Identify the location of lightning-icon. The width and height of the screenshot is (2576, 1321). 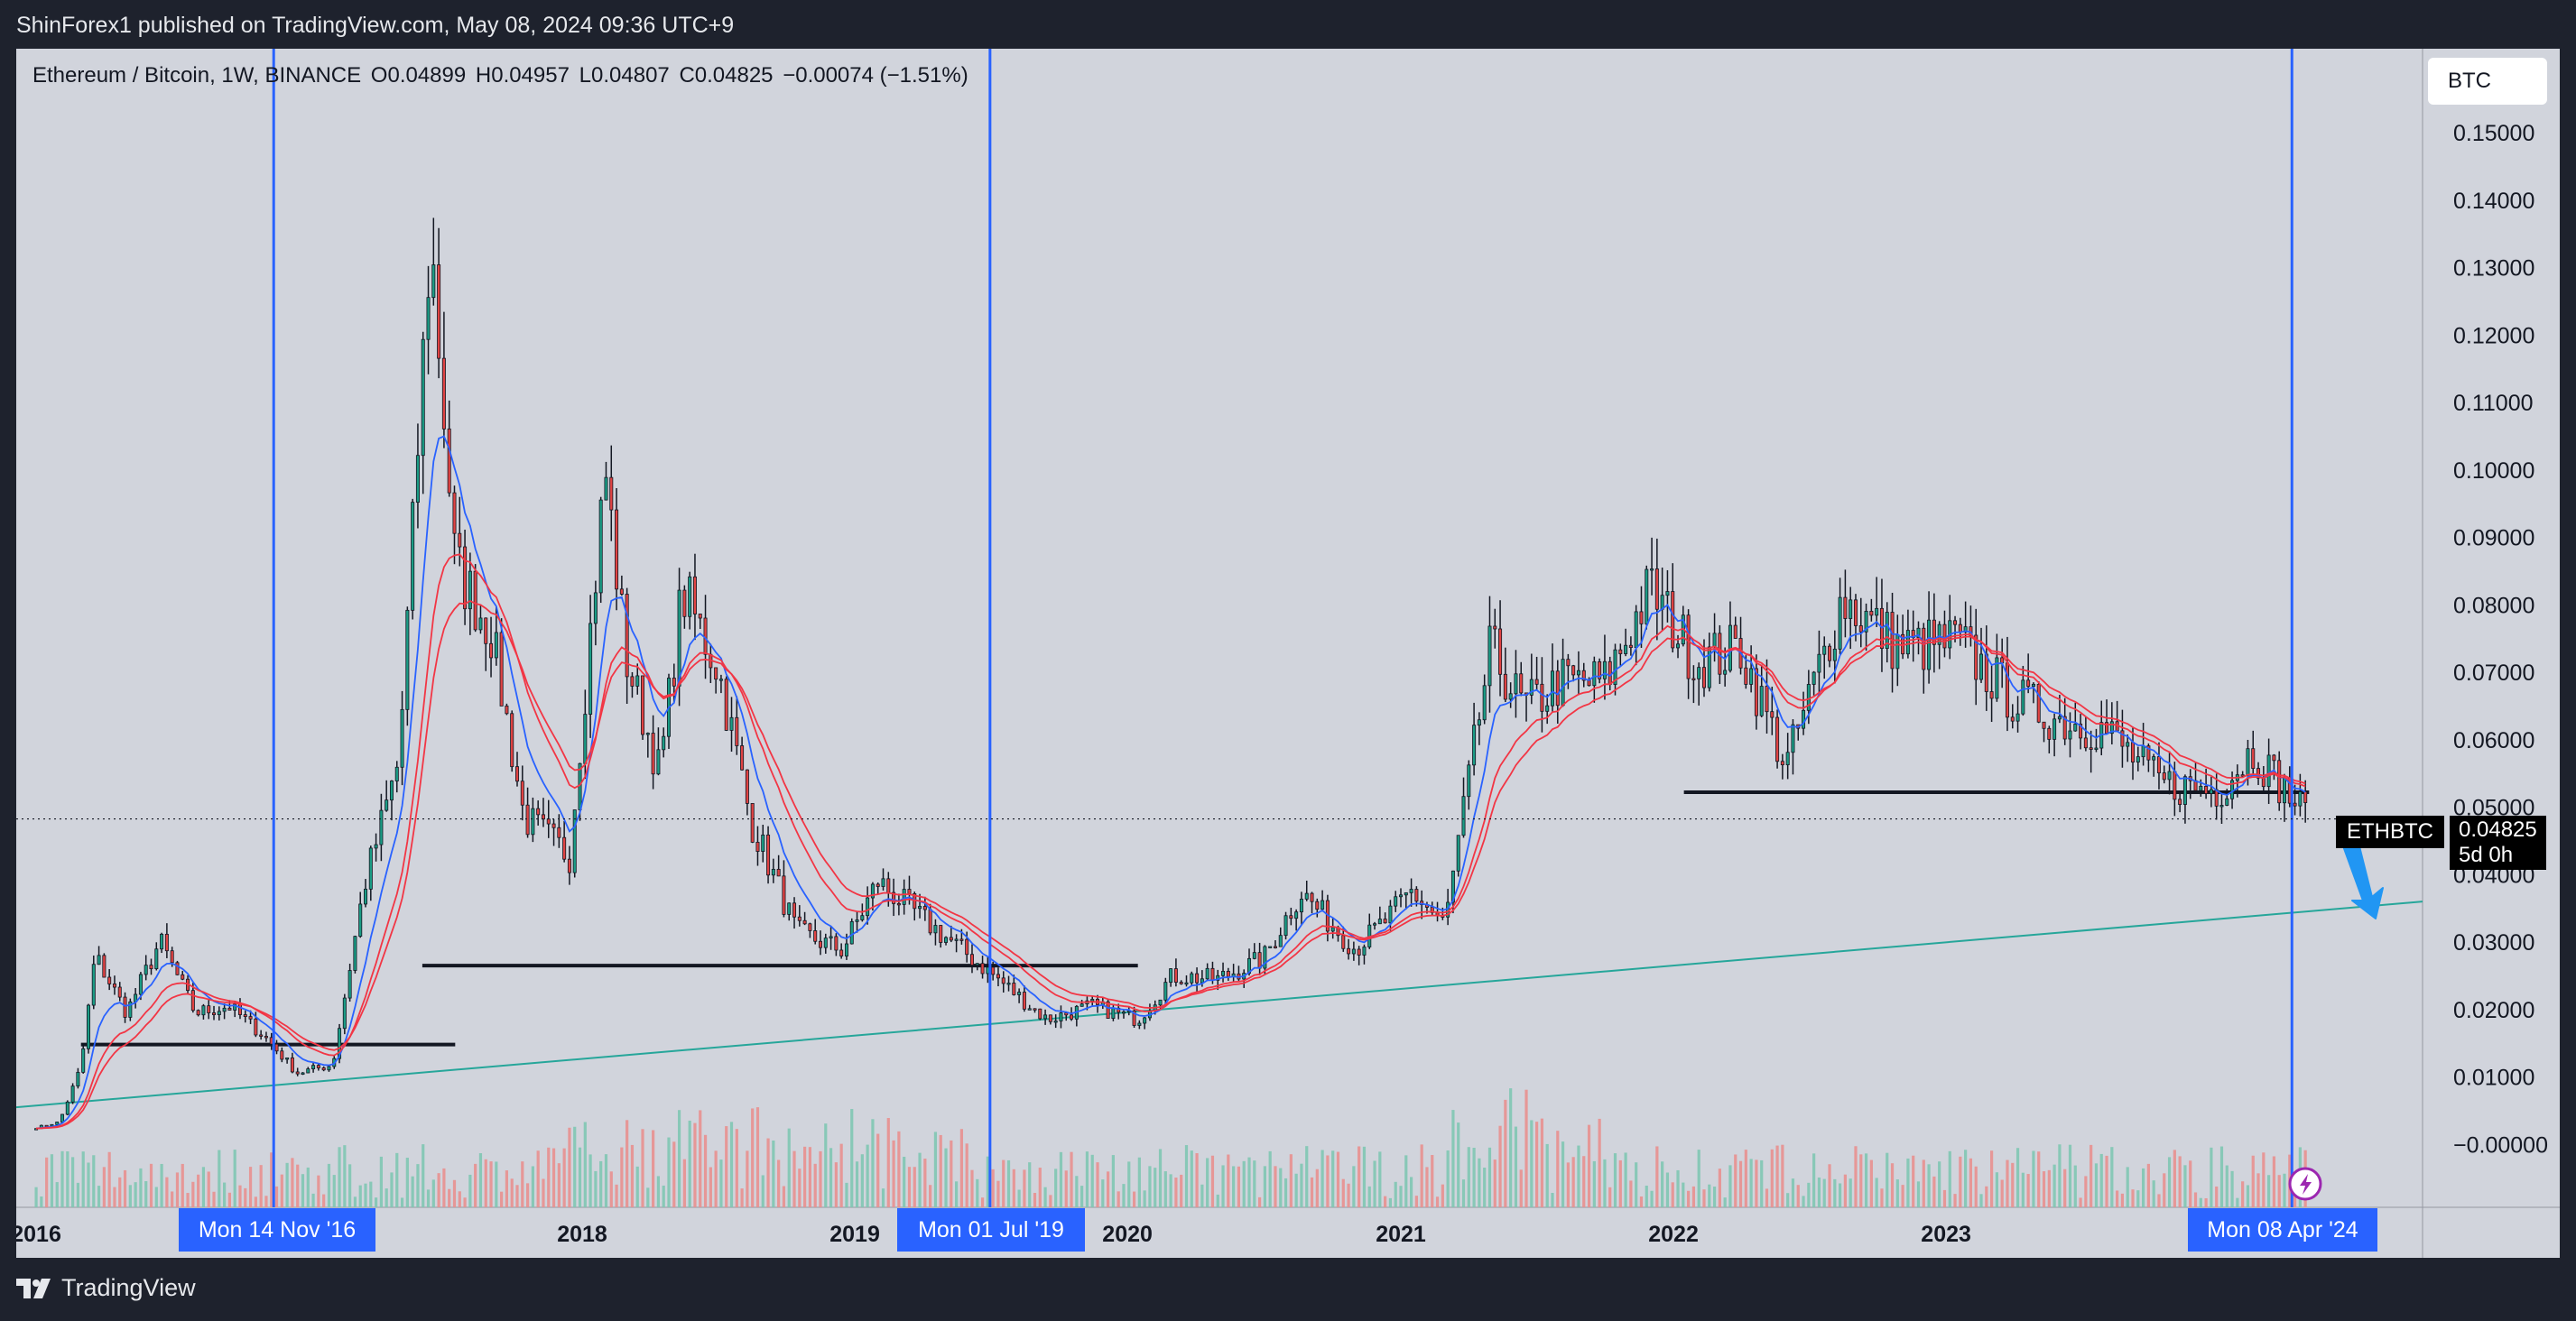
(2305, 1184).